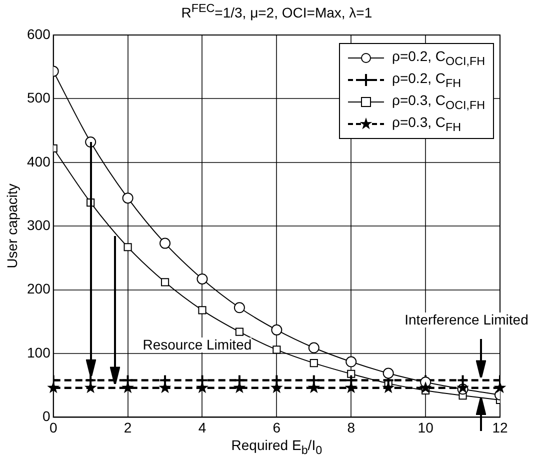  Describe the element at coordinates (46, 416) in the screenshot. I see `y-tick-label: 0` at that location.